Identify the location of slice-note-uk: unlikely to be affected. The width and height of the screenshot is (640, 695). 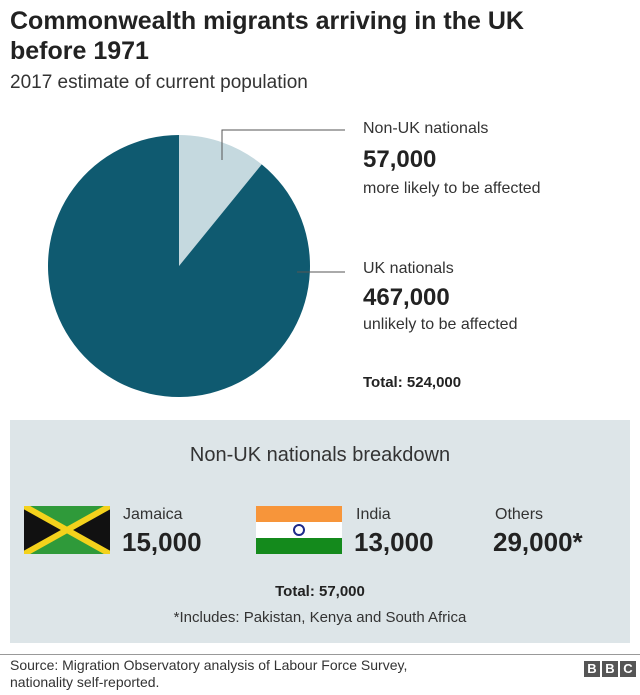
(440, 324).